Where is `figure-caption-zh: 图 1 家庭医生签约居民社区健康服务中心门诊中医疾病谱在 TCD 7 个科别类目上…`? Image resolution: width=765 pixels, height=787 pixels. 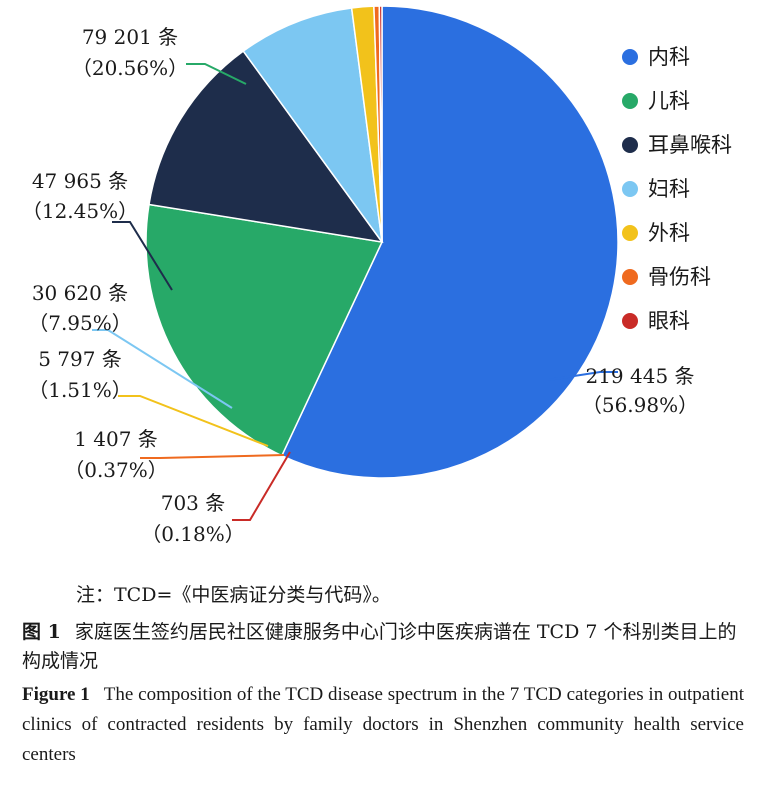 figure-caption-zh: 图 1 家庭医生签约居民社区健康服务中心门诊中医疾病谱在 TCD 7 个科别类目上… is located at coordinates (383, 647).